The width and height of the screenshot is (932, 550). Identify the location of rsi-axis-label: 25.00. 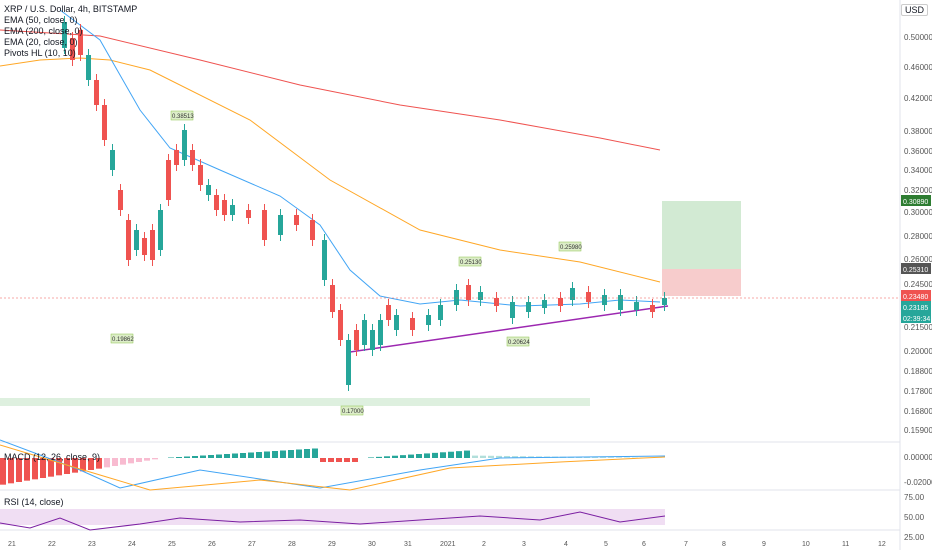
(914, 537).